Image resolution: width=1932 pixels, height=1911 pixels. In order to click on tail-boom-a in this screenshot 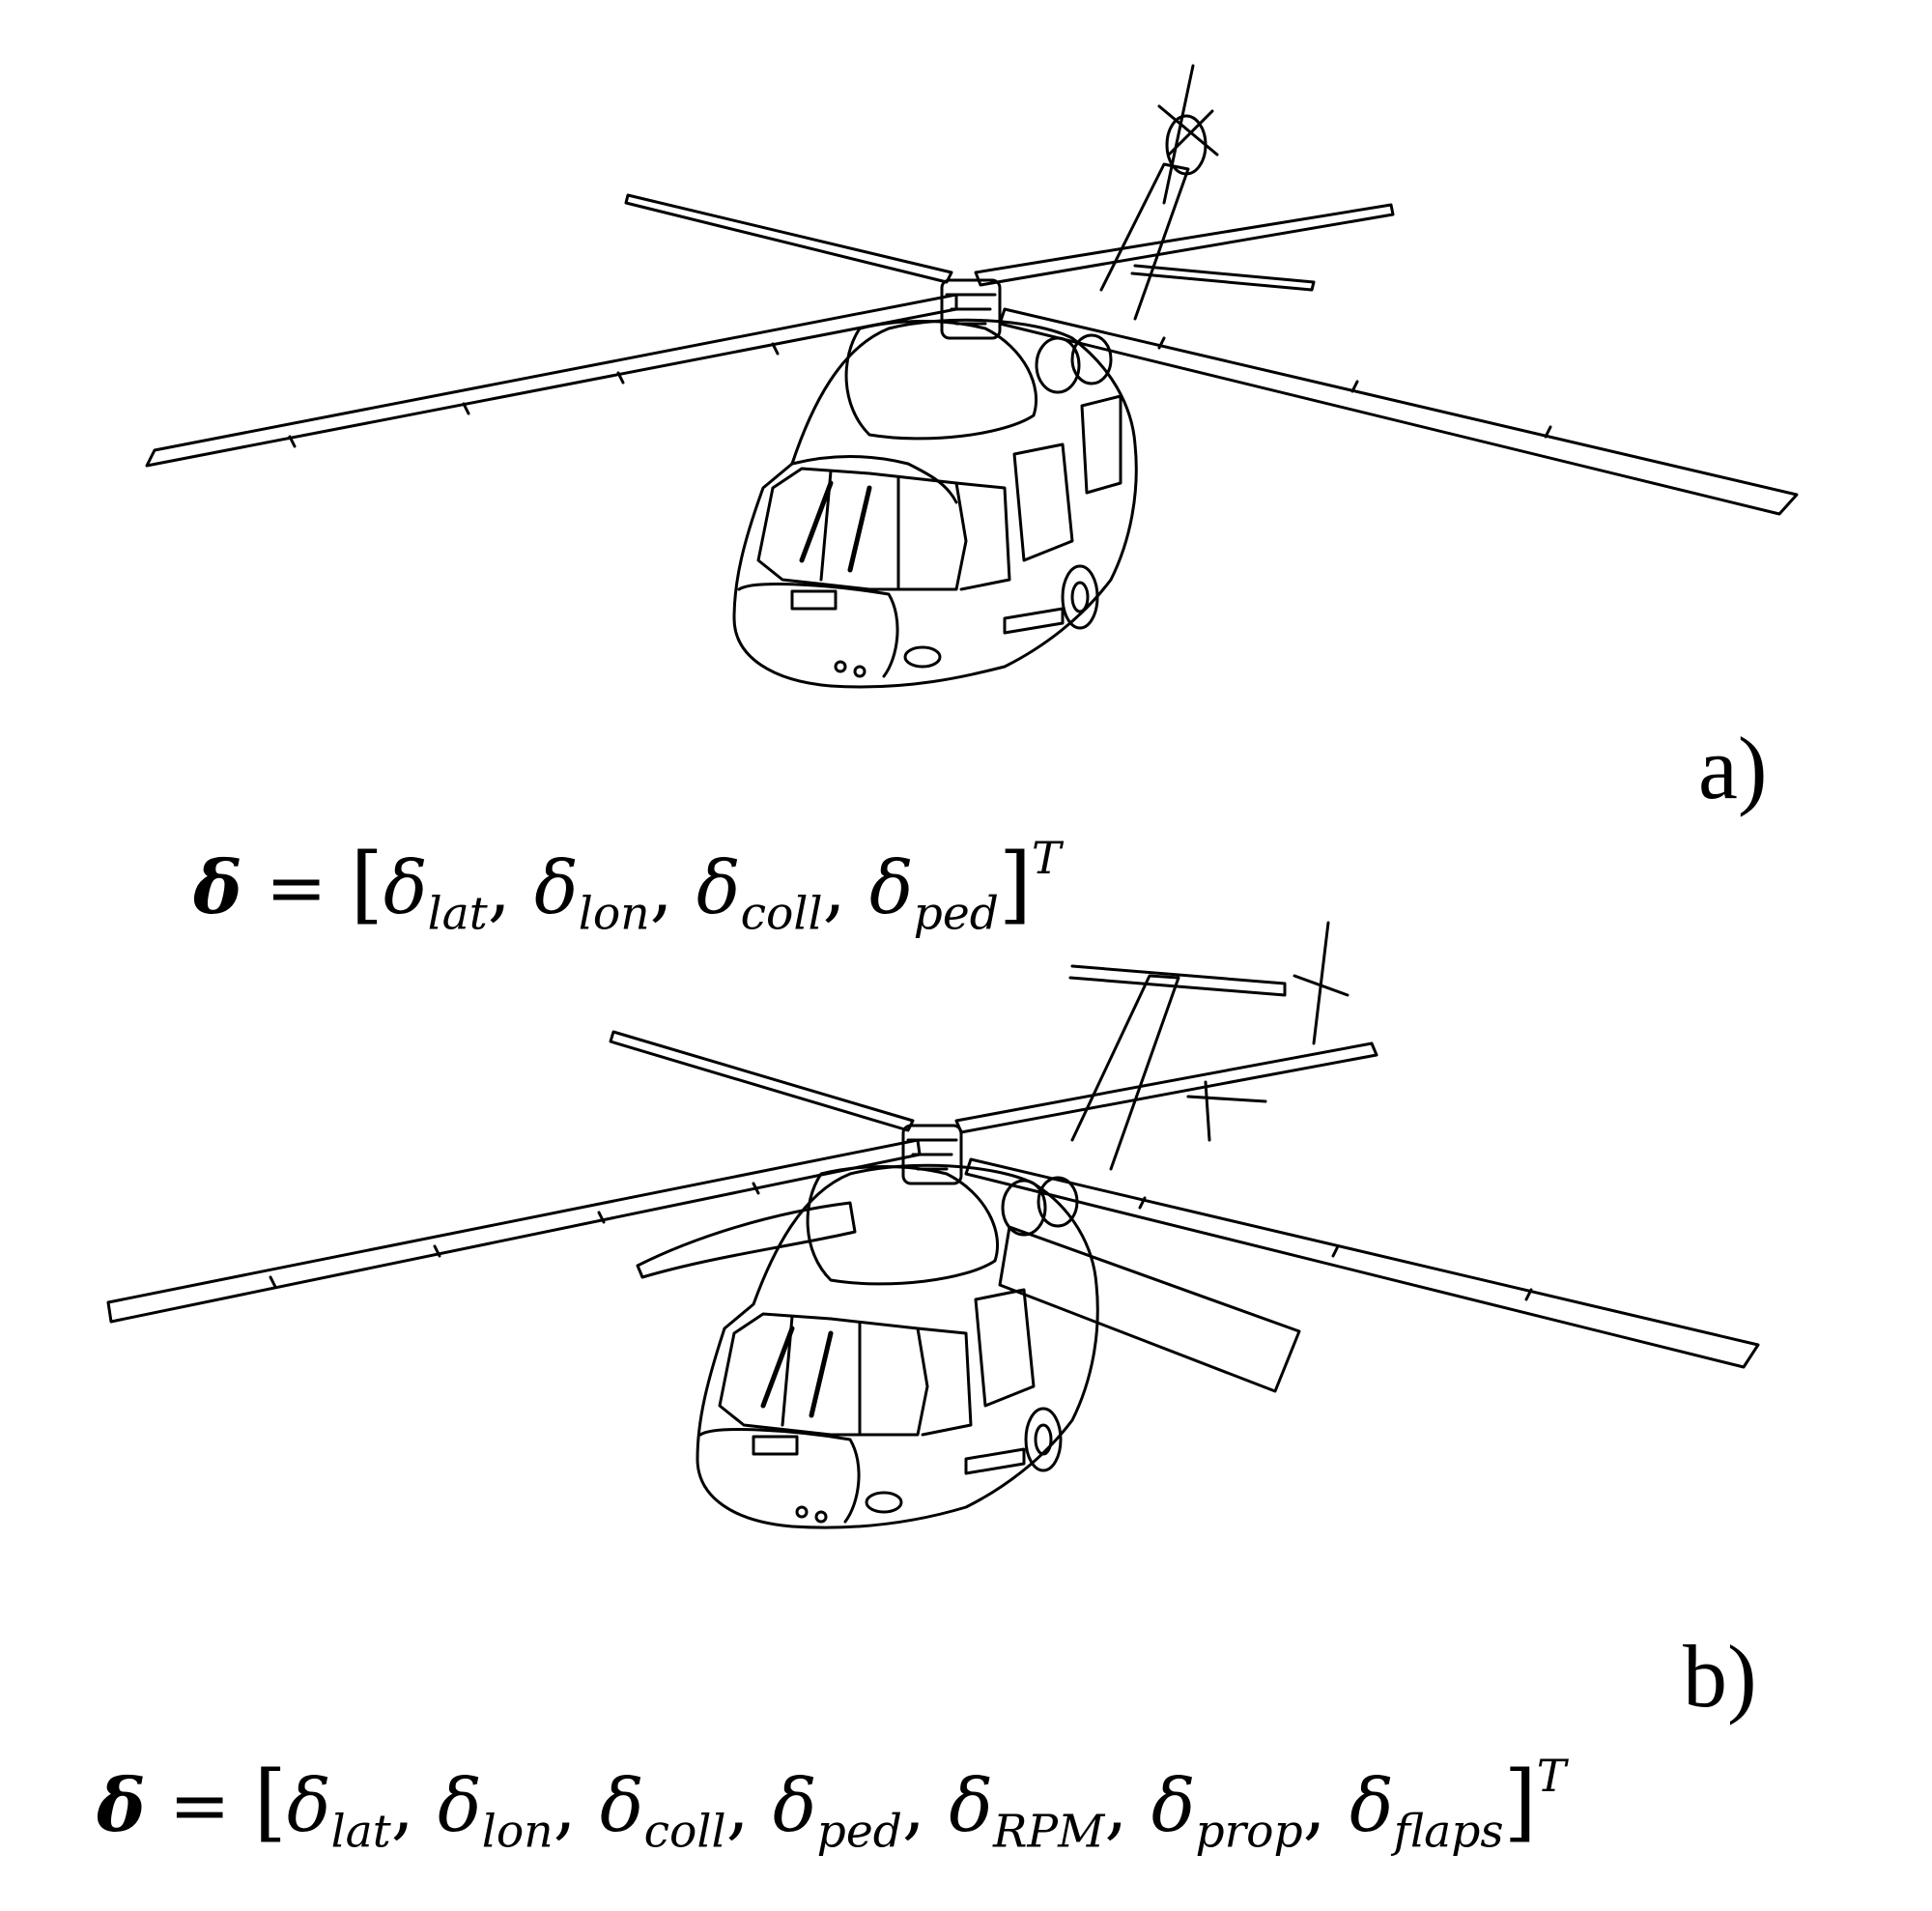, I will do `click(1144, 241)`.